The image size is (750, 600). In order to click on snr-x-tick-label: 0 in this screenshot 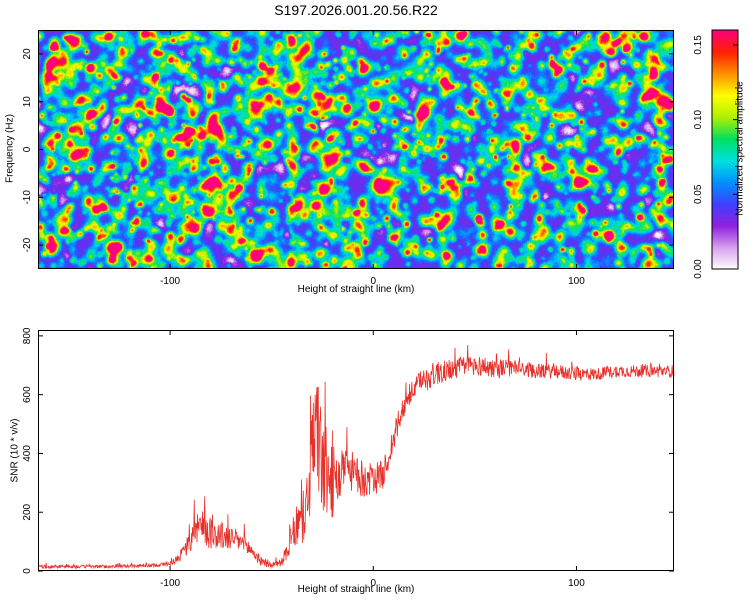, I will do `click(373, 583)`.